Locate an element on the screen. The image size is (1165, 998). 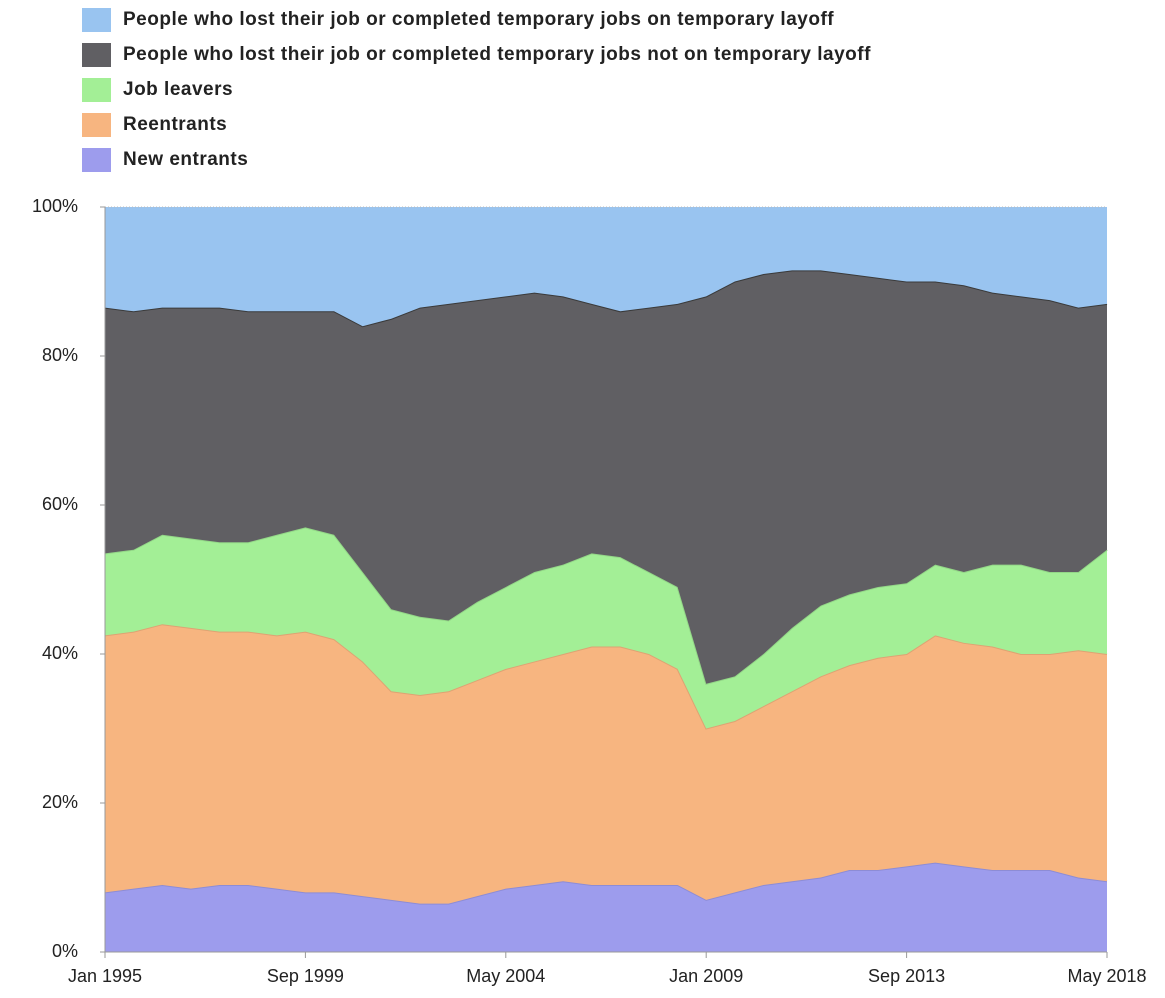
x-tick-label: May 2004 is located at coordinates (505, 976).